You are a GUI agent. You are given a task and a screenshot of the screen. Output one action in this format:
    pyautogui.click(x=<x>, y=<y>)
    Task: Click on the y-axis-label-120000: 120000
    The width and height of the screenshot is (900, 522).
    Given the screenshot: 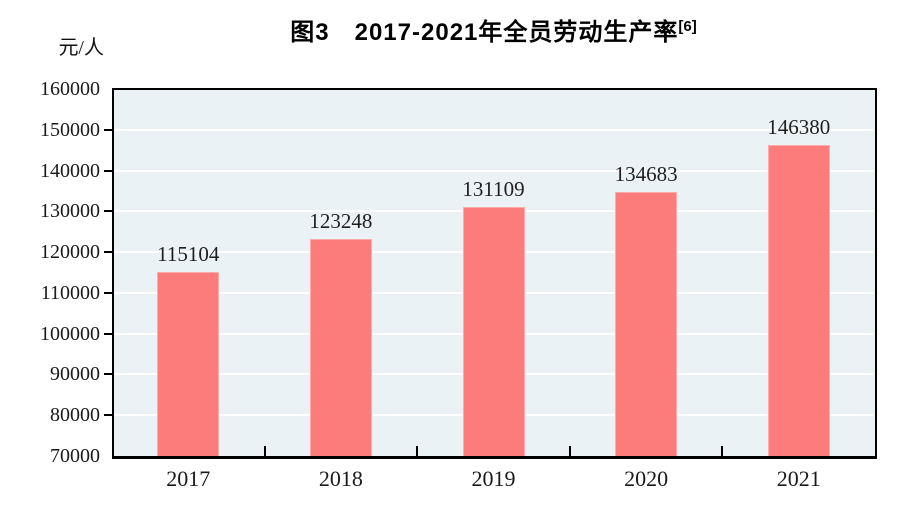 What is the action you would take?
    pyautogui.click(x=70, y=252)
    